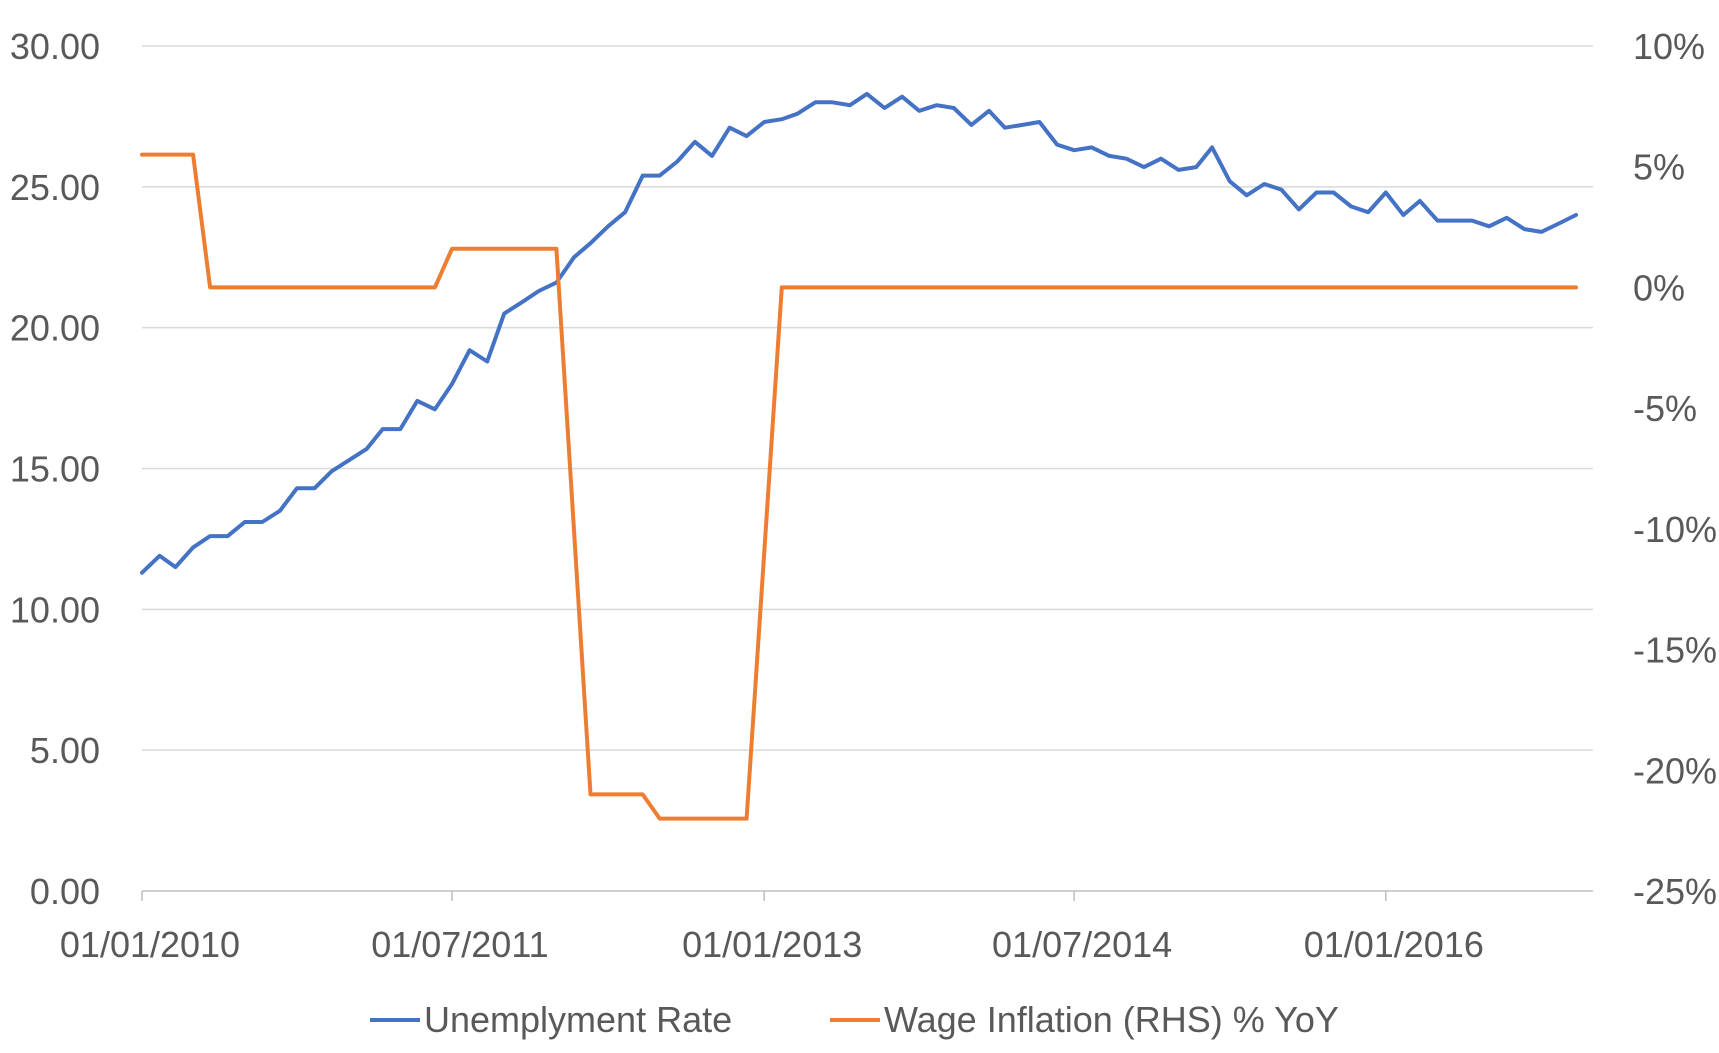 This screenshot has height=1053, width=1719. What do you see at coordinates (1669, 46) in the screenshot?
I see `right-y-tick-label: 10%` at bounding box center [1669, 46].